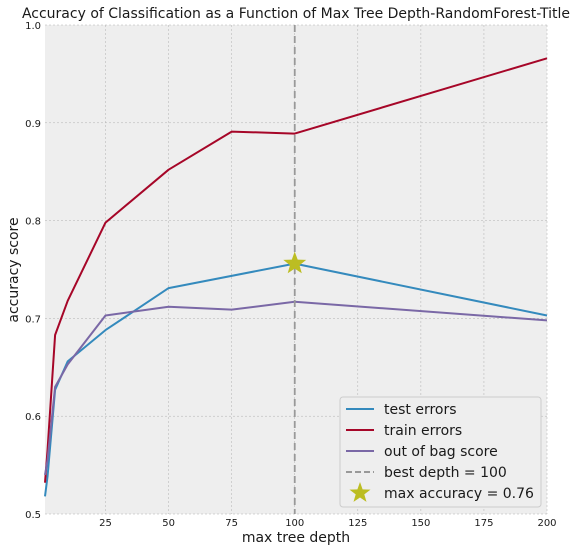 Image resolution: width=577 pixels, height=552 pixels. Describe the element at coordinates (420, 523) in the screenshot. I see `x-tick-label: 150` at that location.